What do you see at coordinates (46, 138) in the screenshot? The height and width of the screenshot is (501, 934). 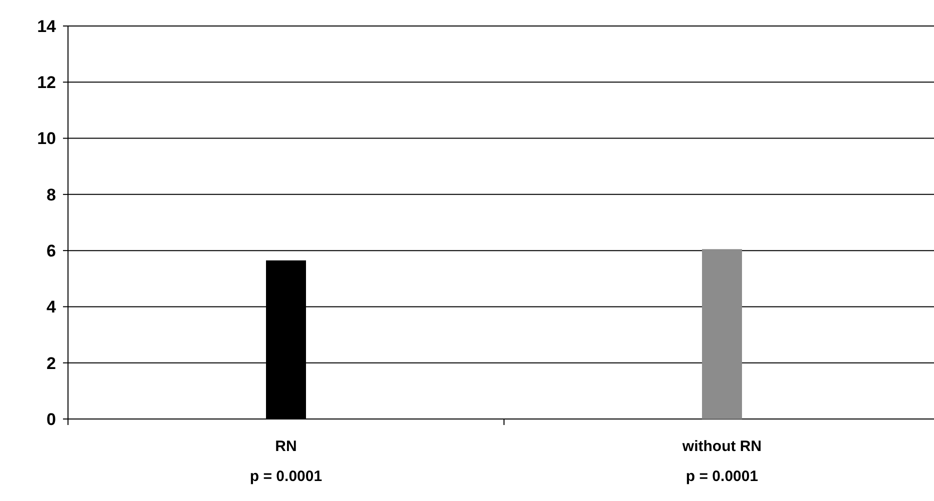 I see `y-tick-label: 10` at bounding box center [46, 138].